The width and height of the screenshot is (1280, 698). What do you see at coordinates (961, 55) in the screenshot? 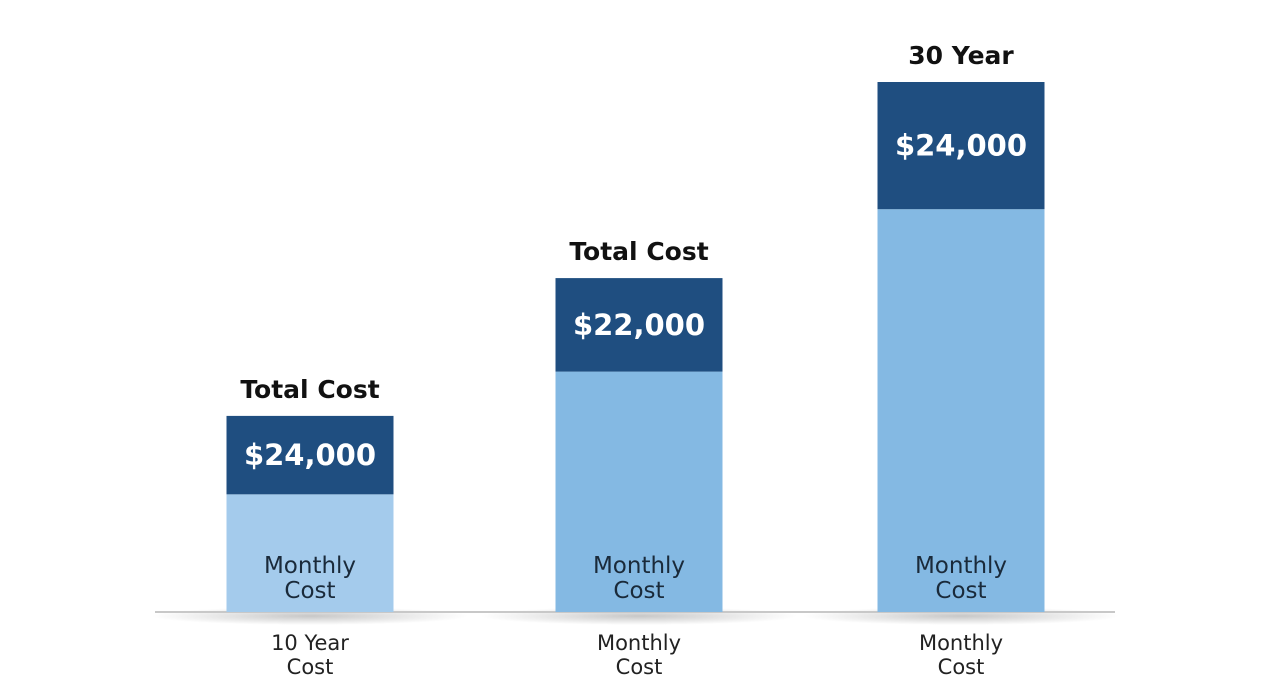
I see `bar-top-label: 30 Year` at bounding box center [961, 55].